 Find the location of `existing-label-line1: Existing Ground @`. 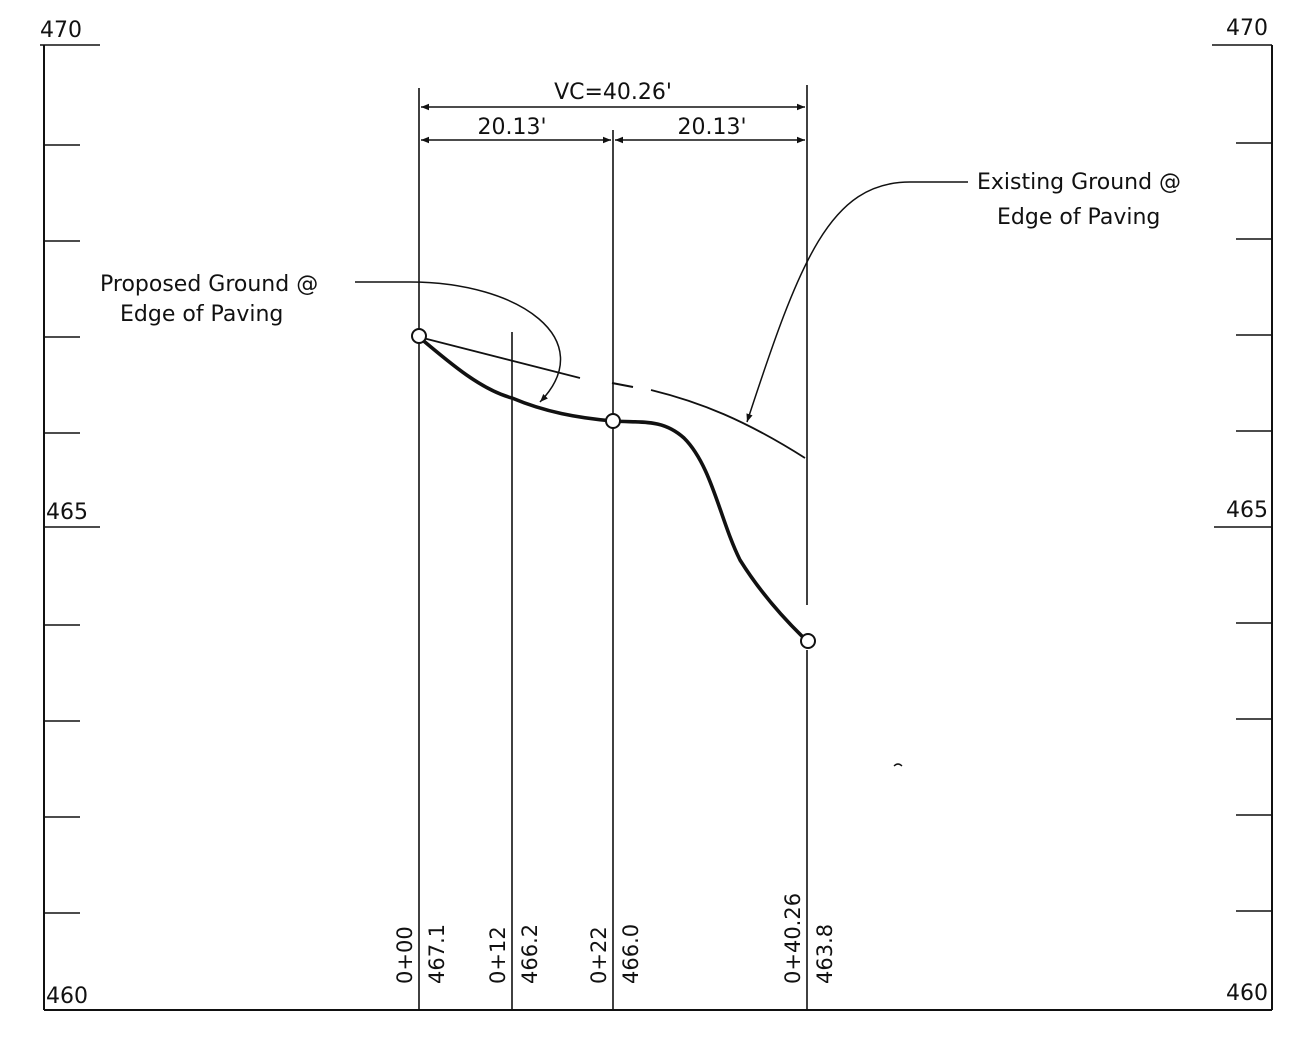

existing-label-line1: Existing Ground @ is located at coordinates (1079, 182).